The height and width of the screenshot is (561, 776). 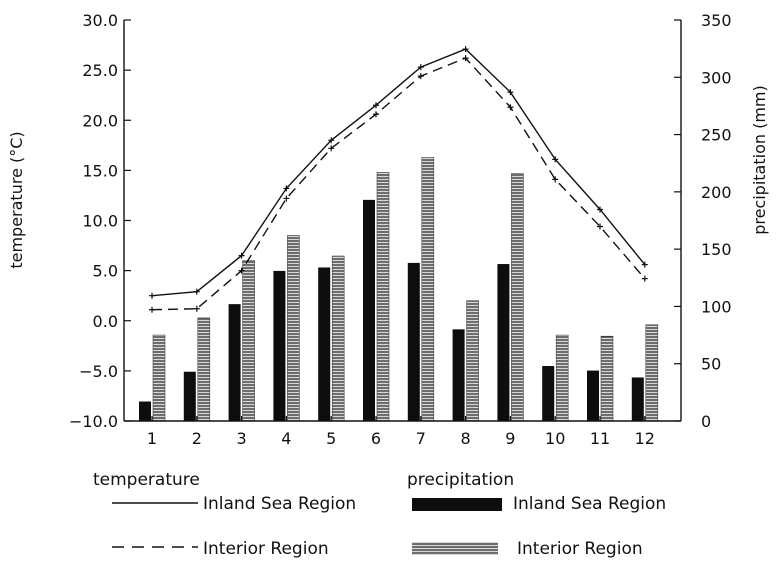 What do you see at coordinates (279, 504) in the screenshot?
I see `legend-temp-inland: Inland Sea Region` at bounding box center [279, 504].